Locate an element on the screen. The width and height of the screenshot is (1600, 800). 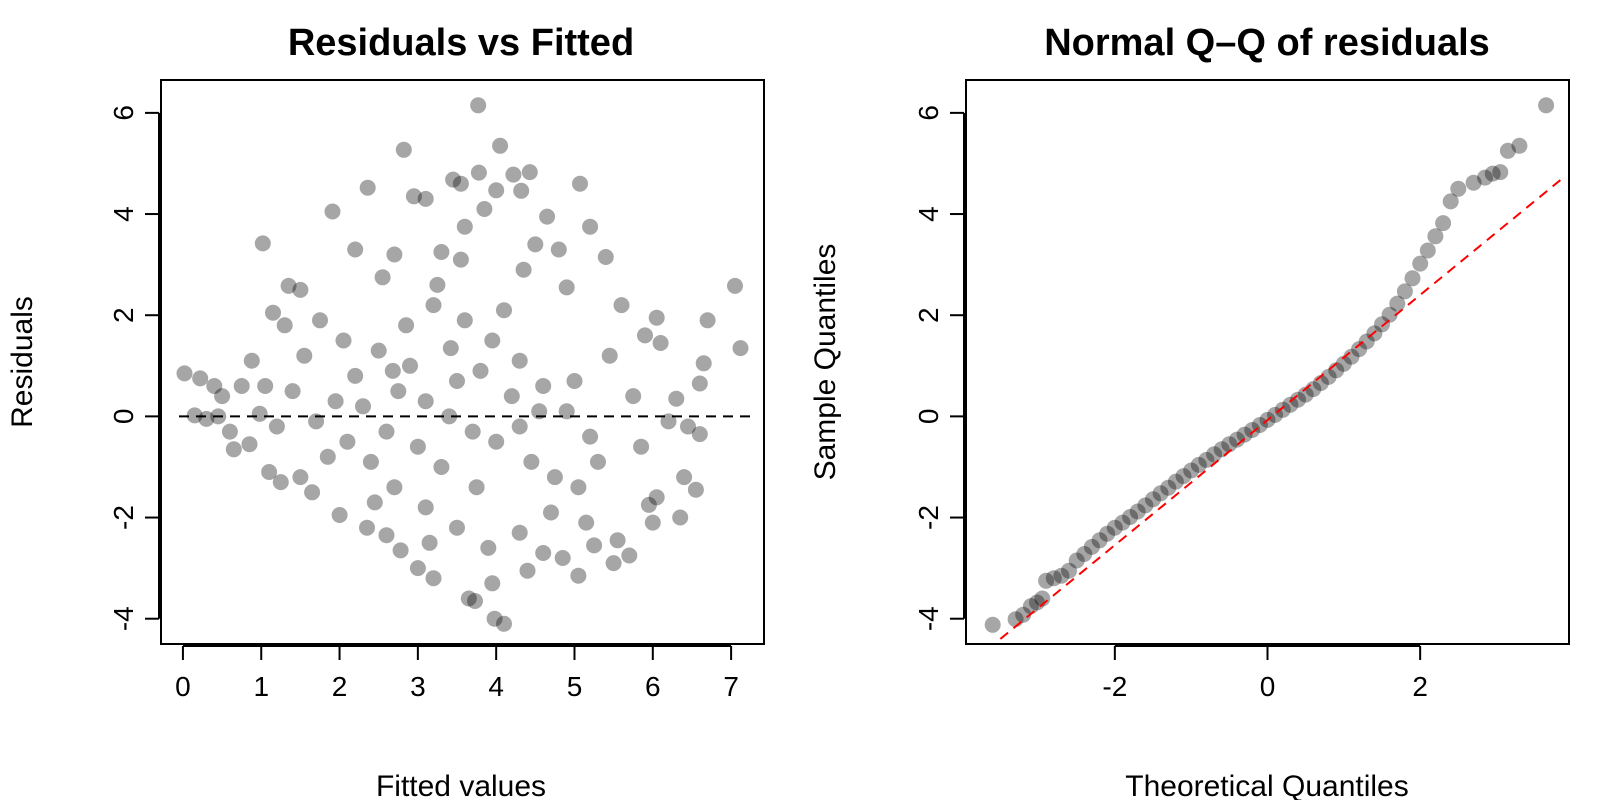
x-axis-label: Theoretical Quantiles is located at coordinates (1266, 785).